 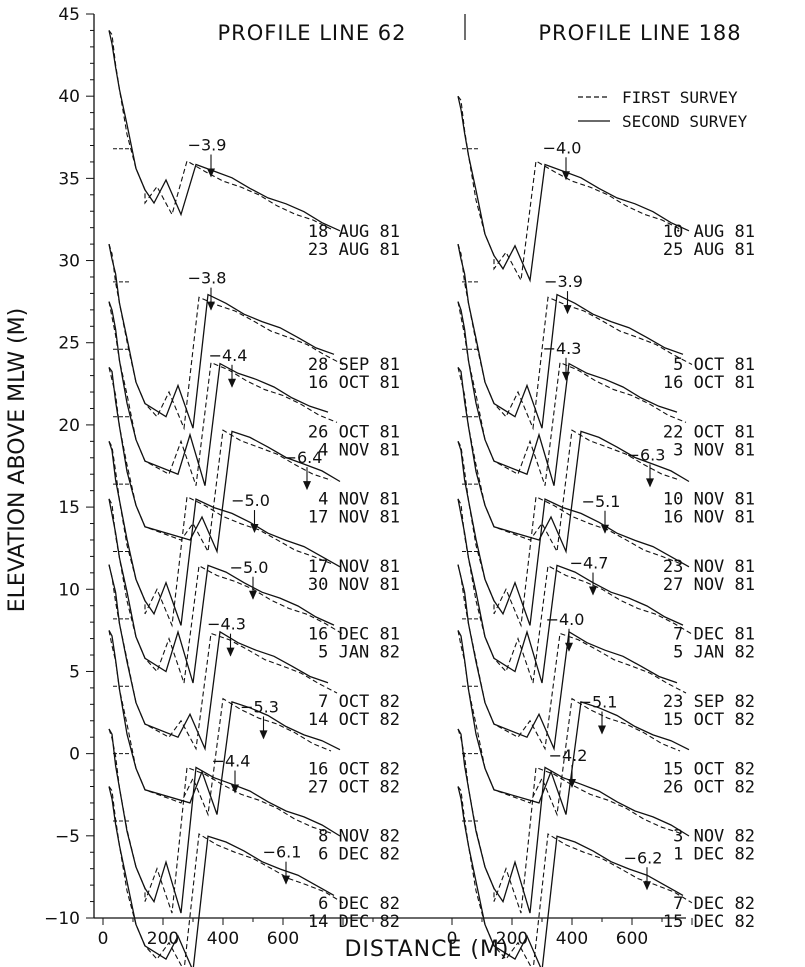 I want to click on marker-value-label: −6.4, so click(x=303, y=457).